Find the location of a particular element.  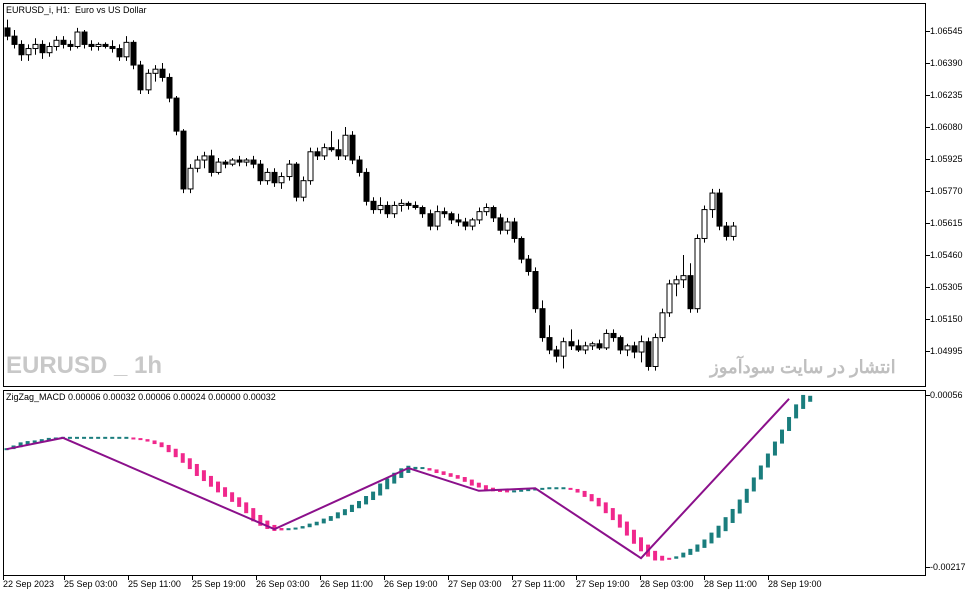

time-label: 26 Sep 19:00 is located at coordinates (411, 584).